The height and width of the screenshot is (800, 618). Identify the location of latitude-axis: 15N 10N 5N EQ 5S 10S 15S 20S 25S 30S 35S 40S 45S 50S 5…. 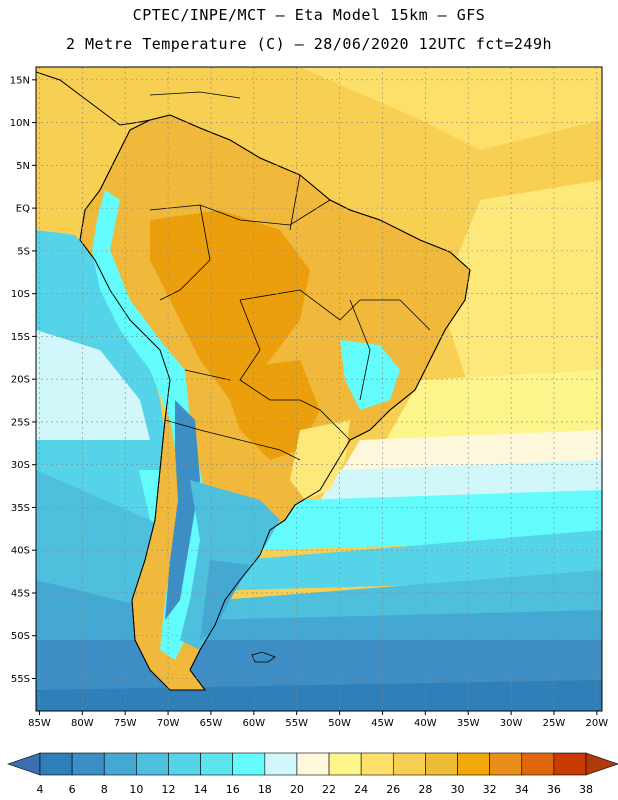
(20, 380).